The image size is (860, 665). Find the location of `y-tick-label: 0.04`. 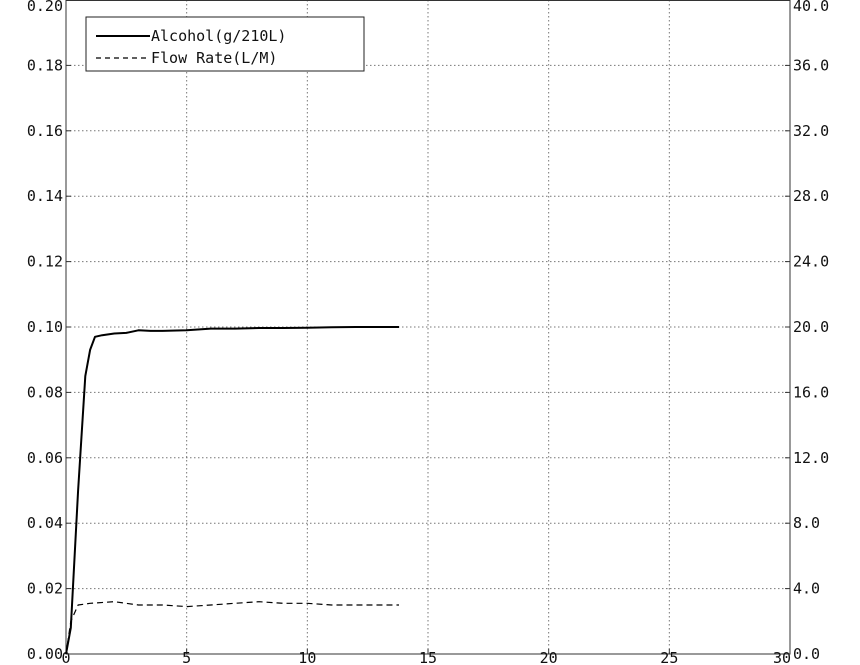

y-tick-label: 0.04 is located at coordinates (45, 523).